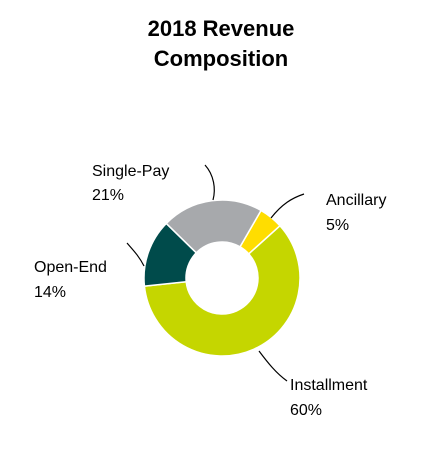 The image size is (442, 466). I want to click on donut-slice-single-pay, so click(214, 226).